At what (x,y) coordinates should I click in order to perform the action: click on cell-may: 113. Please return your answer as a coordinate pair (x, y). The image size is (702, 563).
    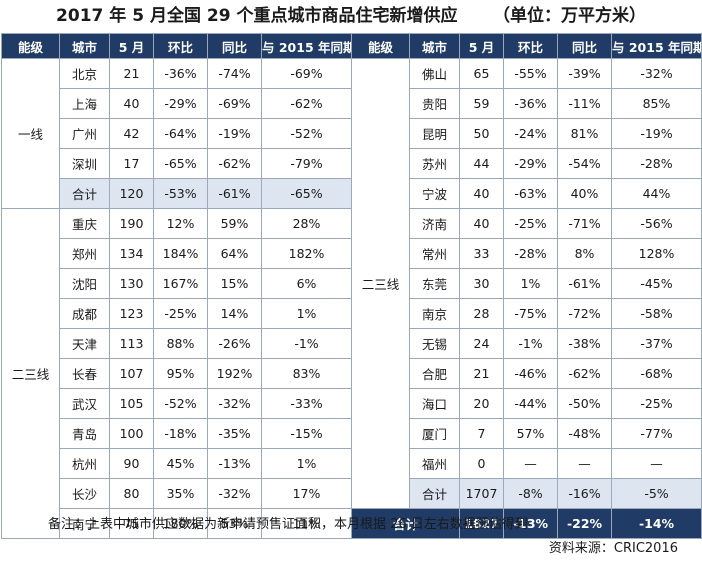
    Looking at the image, I should click on (131, 343).